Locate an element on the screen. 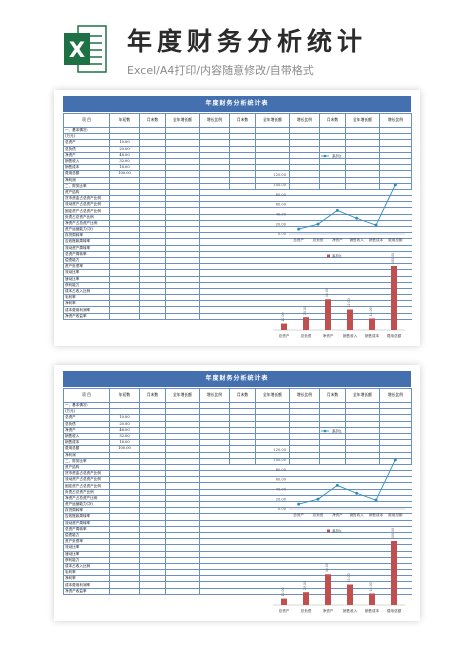 The height and width of the screenshot is (650, 474). data-label: 10.00 is located at coordinates (283, 591).